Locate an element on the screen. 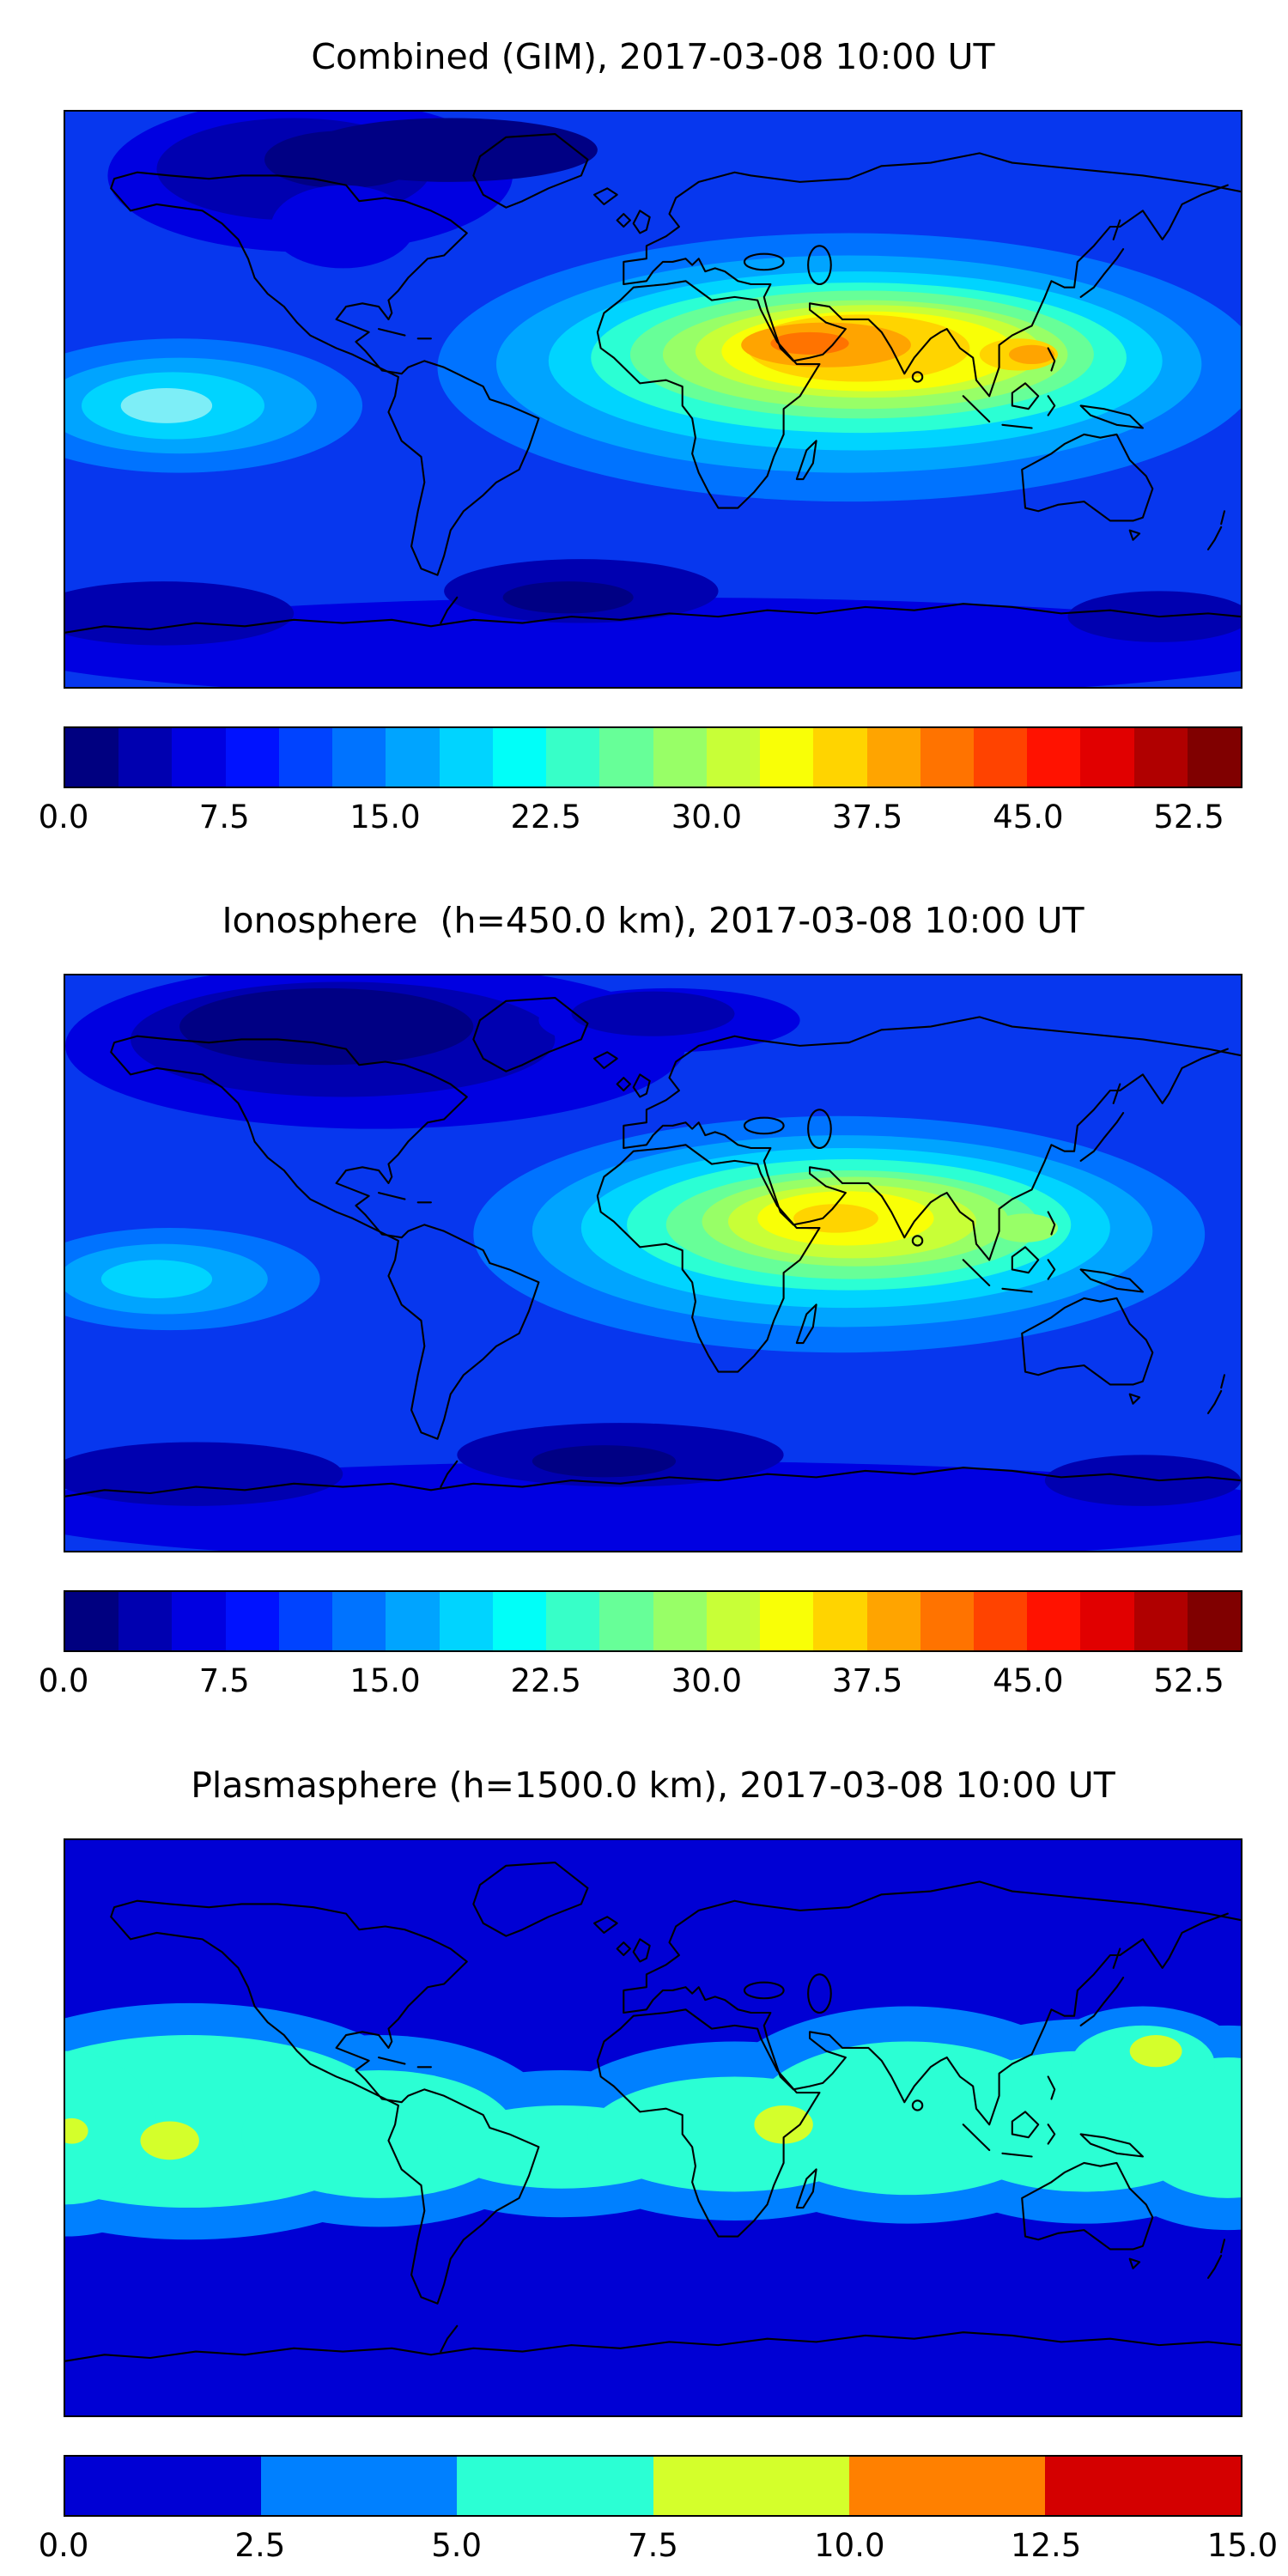 The width and height of the screenshot is (1288, 2576). colorbar-ticks-combined: 0.0 7.5 15.0 22.5 30.0 37.5 45.0 52.5 is located at coordinates (640, 819).